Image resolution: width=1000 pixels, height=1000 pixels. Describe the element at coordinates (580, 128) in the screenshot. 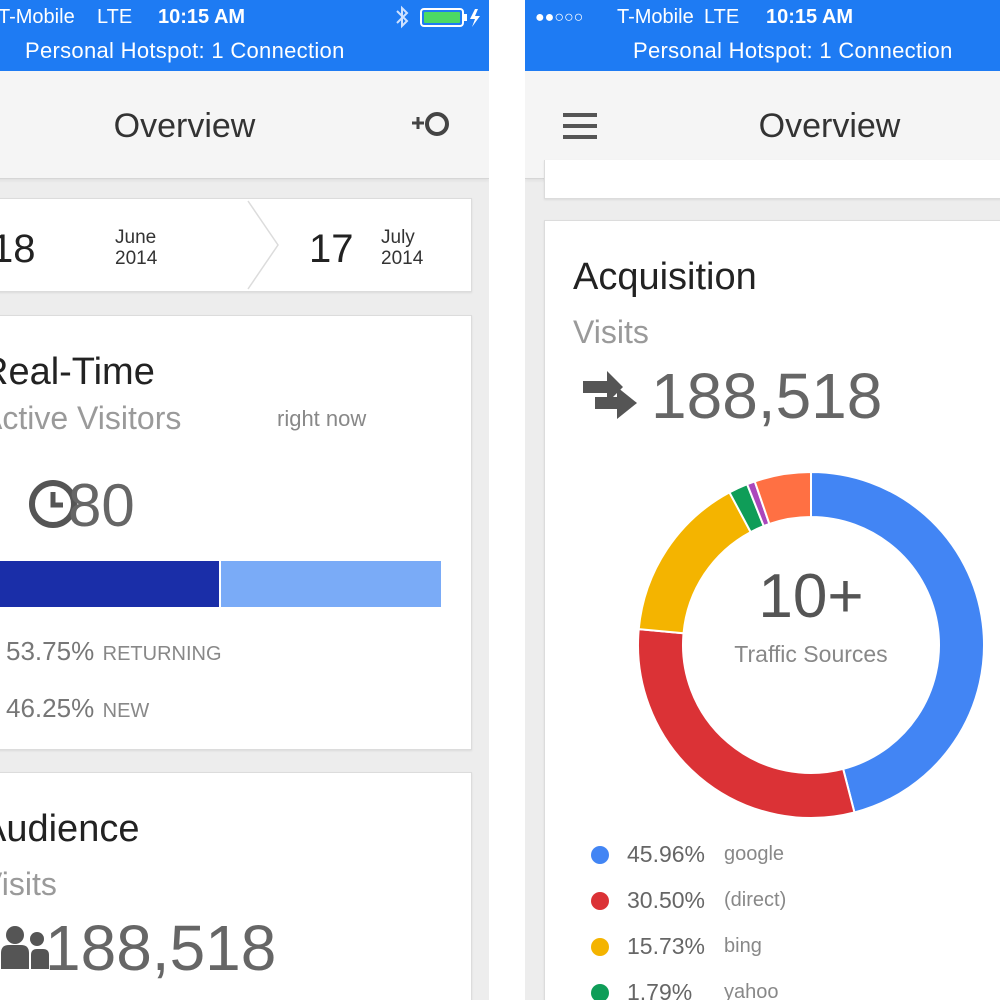

I see `menu-icon` at that location.